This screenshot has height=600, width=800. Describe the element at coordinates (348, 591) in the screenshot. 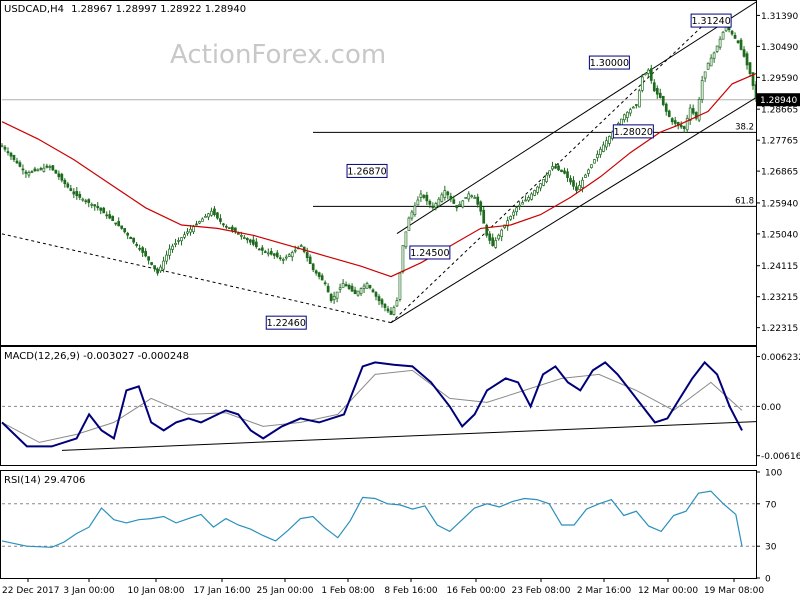

I see `x-tick-label: 1 Feb 08:00` at that location.